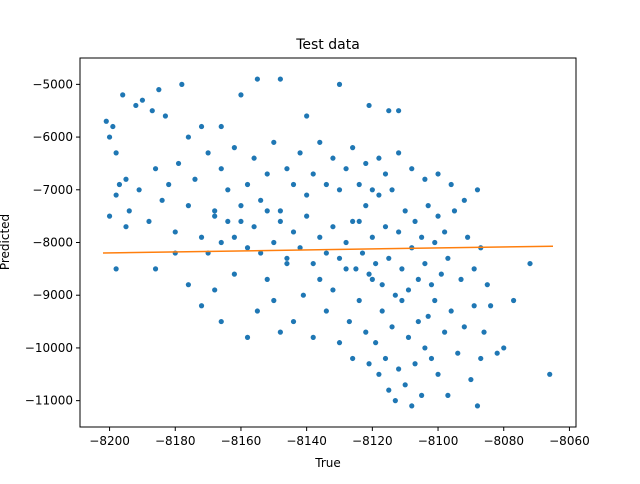 Image resolution: width=640 pixels, height=484 pixels. I want to click on x-tick-label: −8200, so click(109, 441).